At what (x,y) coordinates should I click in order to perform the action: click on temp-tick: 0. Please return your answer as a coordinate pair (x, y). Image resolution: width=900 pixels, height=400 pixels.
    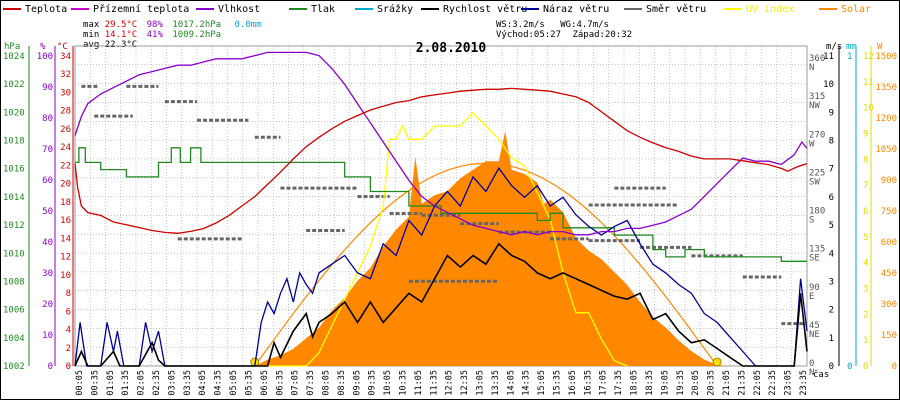
    Looking at the image, I should click on (68, 367).